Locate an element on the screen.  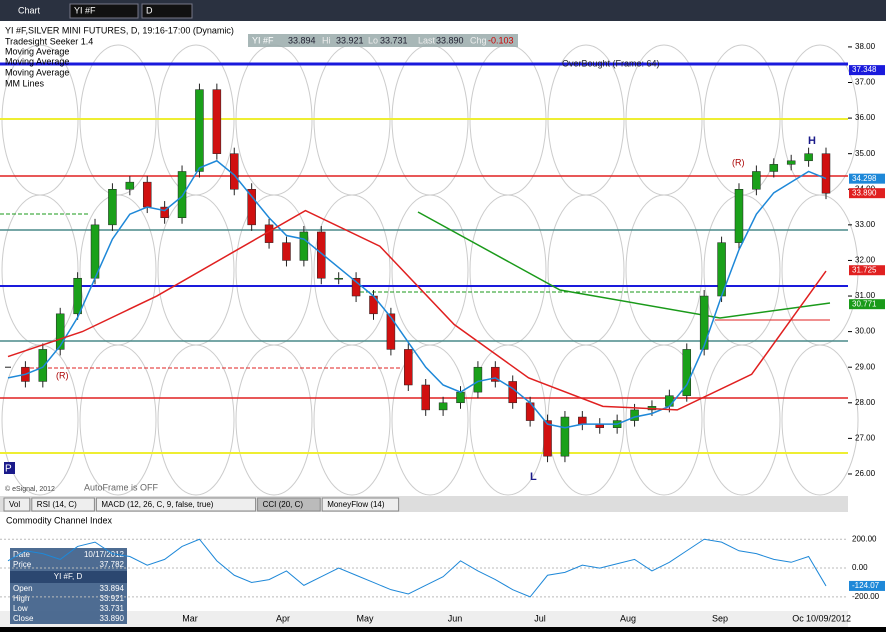
dw-value: 33.890 is located at coordinates (112, 618).